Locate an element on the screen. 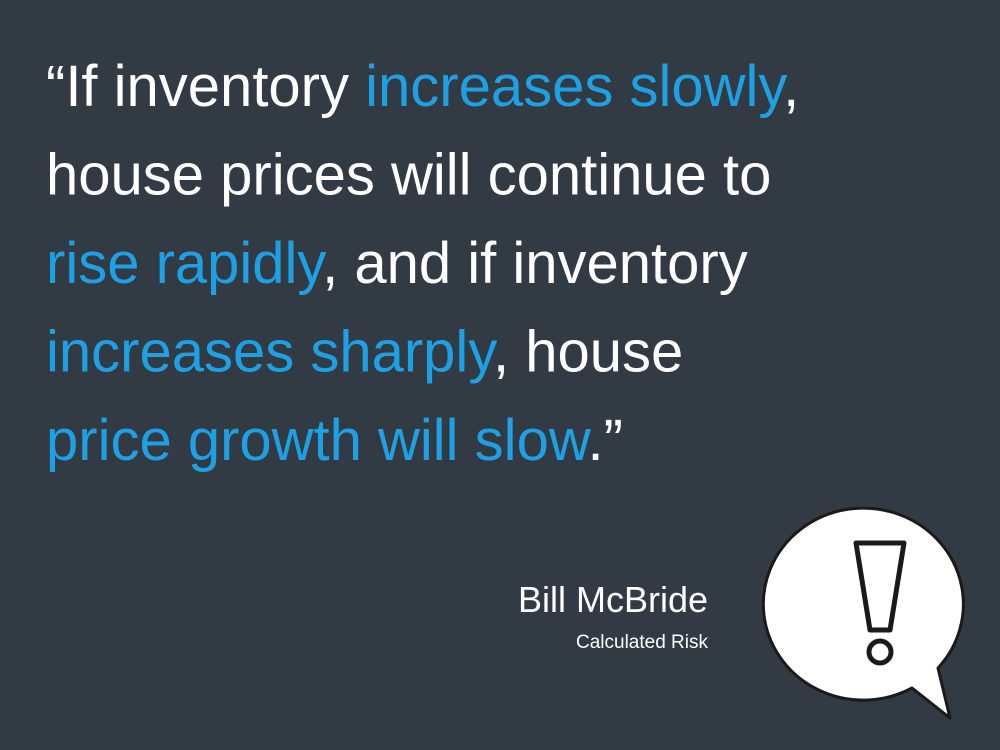  quote-text: .” is located at coordinates (605, 440).